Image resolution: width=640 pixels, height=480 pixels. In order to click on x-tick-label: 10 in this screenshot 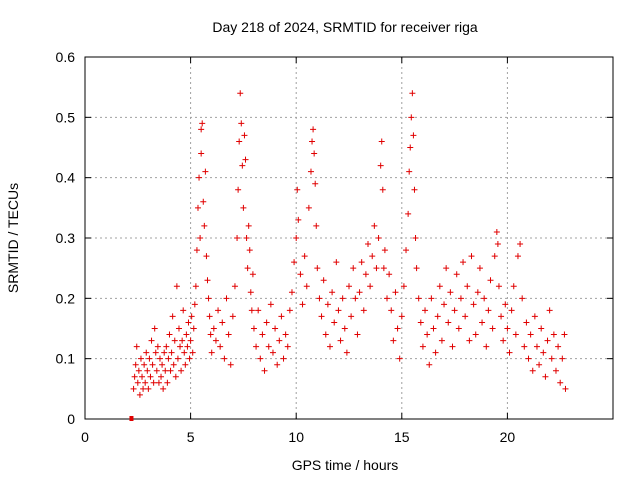, I will do `click(296, 437)`.